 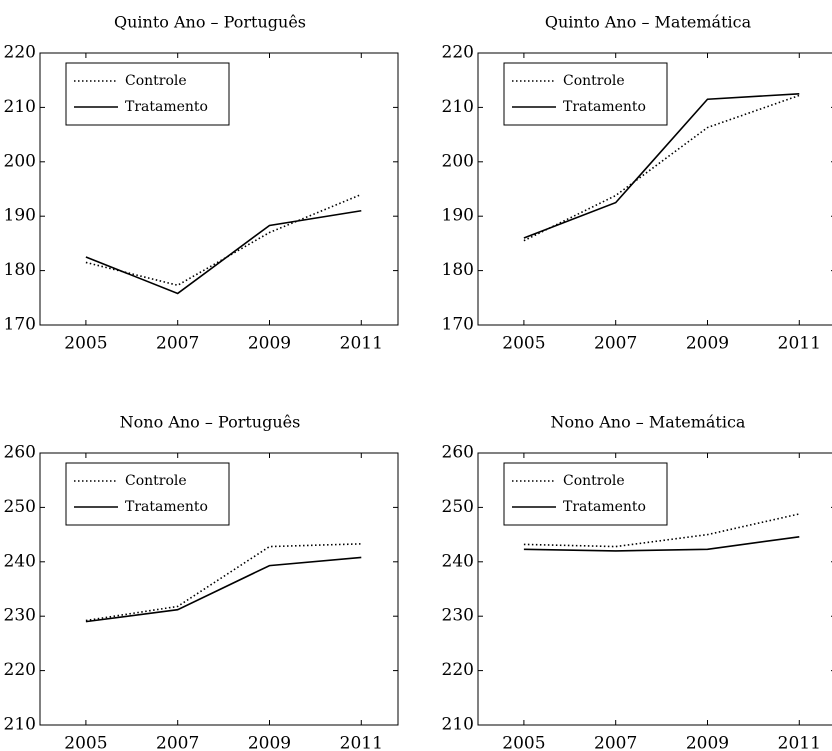 What do you see at coordinates (648, 22) in the screenshot?
I see `chart-title: Quinto Ano – Matemática` at bounding box center [648, 22].